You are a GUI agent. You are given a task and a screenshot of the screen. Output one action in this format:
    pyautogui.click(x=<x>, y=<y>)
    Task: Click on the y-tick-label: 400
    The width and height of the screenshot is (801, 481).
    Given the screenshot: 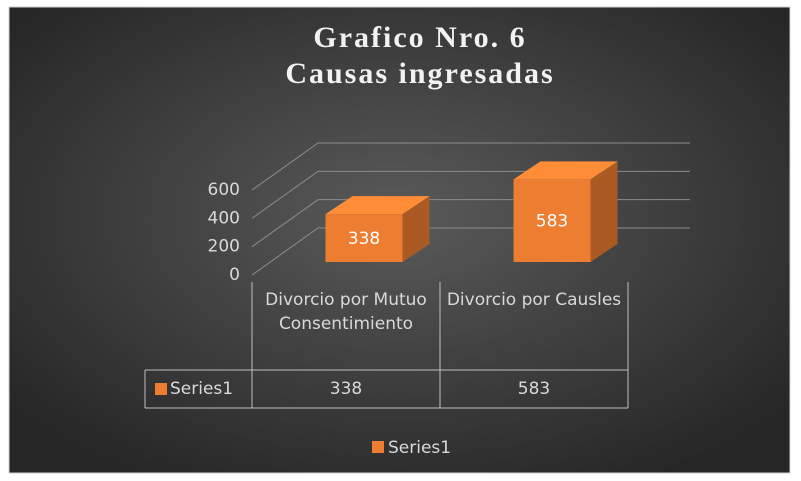 What is the action you would take?
    pyautogui.click(x=224, y=218)
    